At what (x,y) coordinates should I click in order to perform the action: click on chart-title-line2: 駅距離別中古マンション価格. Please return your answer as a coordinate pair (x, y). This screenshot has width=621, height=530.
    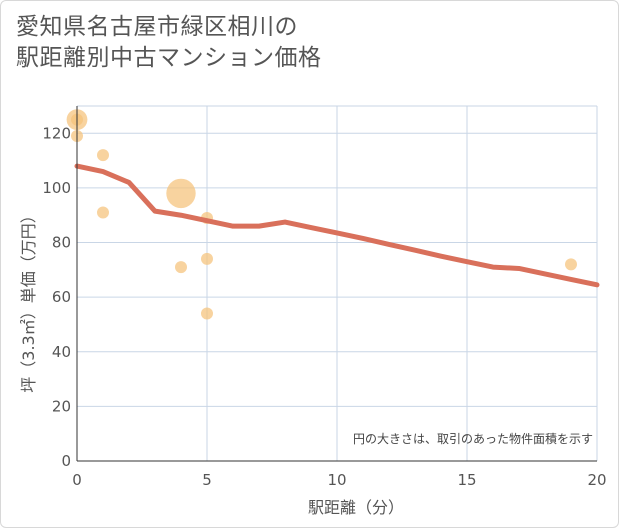
    Looking at the image, I should click on (169, 58).